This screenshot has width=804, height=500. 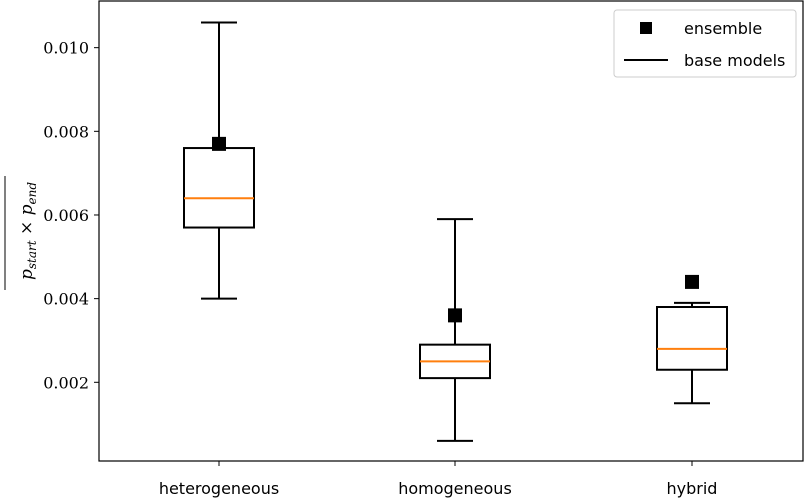 I want to click on y-label-p2: p, so click(x=27, y=209).